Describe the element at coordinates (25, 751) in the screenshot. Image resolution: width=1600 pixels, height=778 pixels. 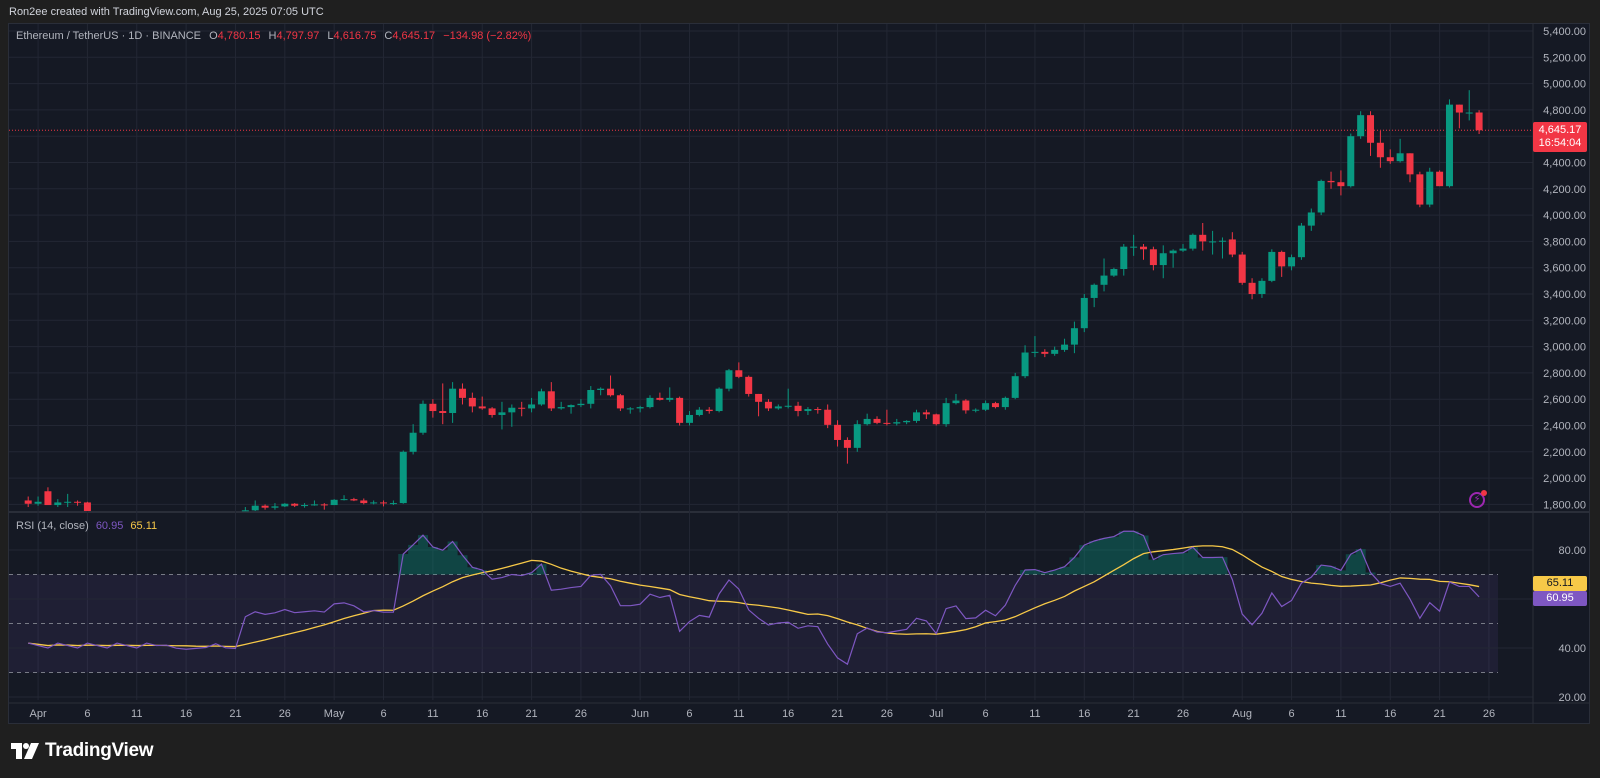
I see `tradingview-logo-icon` at that location.